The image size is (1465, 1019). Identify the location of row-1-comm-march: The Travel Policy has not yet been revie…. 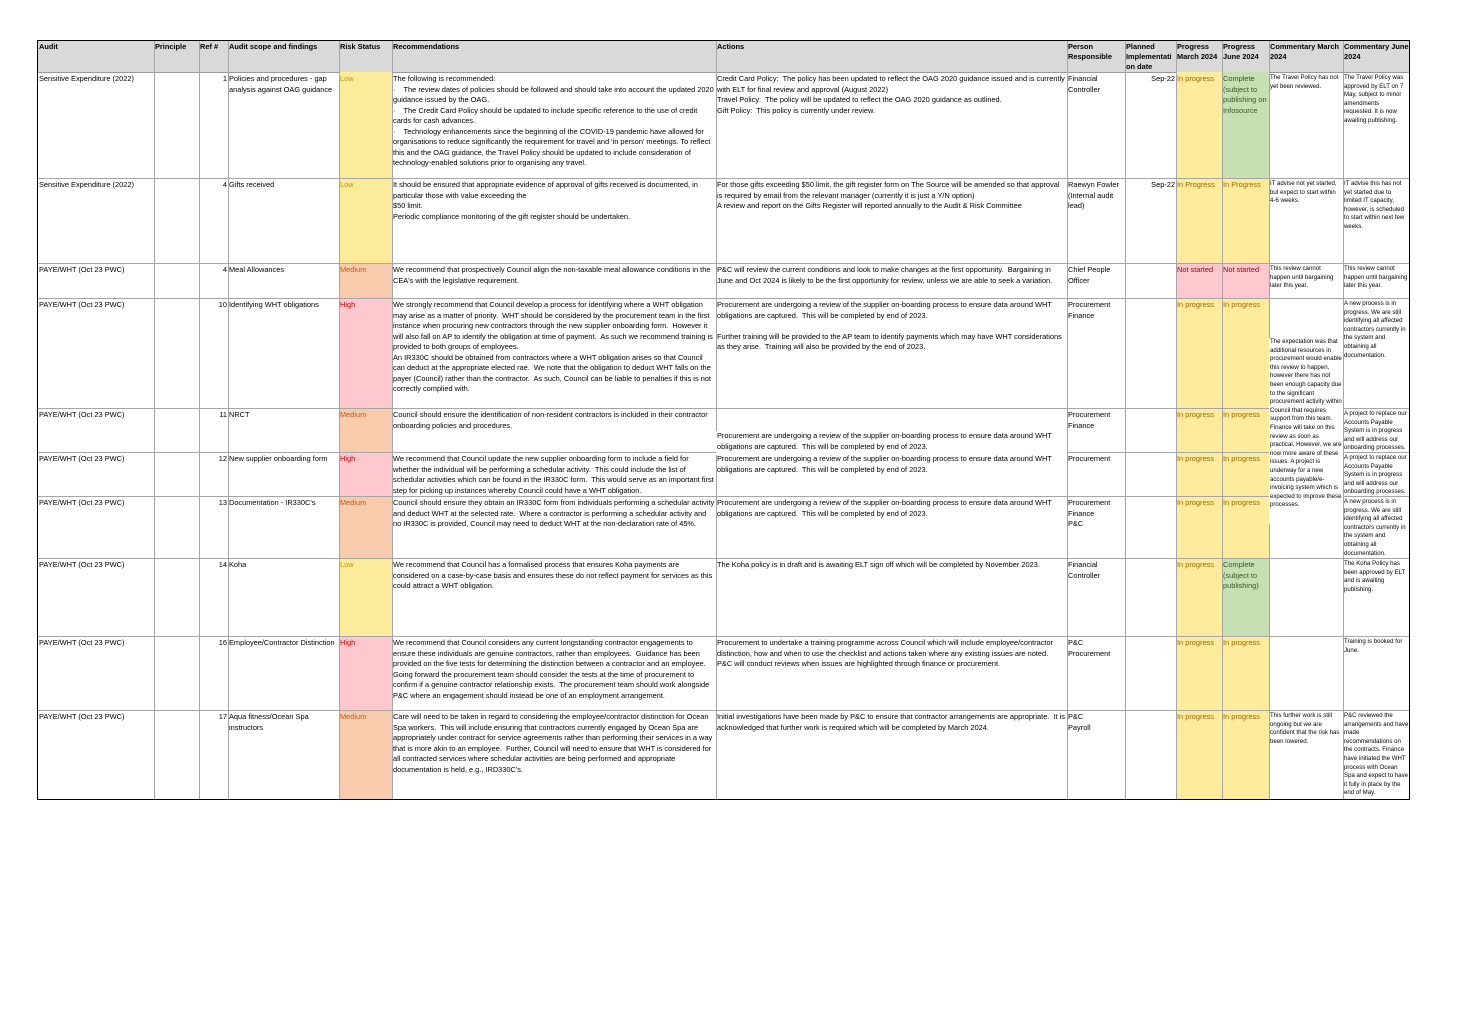
(1305, 82).